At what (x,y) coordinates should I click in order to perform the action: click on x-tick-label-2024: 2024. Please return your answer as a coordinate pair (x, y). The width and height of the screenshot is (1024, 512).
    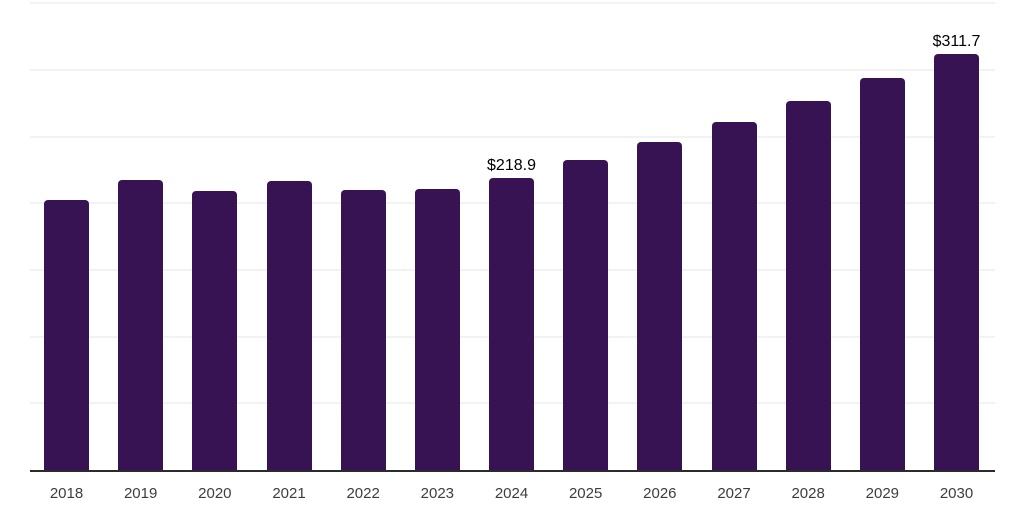
    Looking at the image, I should click on (511, 493).